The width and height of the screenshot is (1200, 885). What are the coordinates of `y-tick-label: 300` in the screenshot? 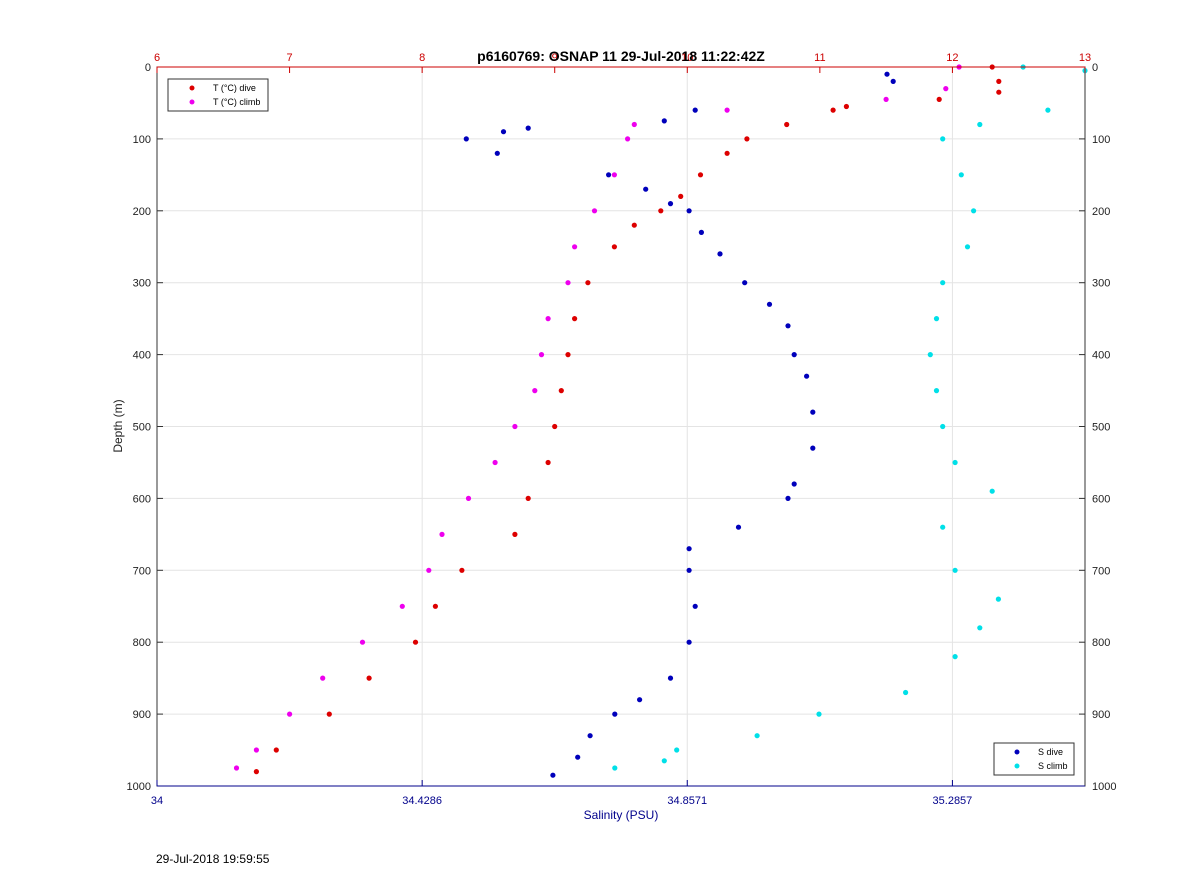 It's located at (142, 284).